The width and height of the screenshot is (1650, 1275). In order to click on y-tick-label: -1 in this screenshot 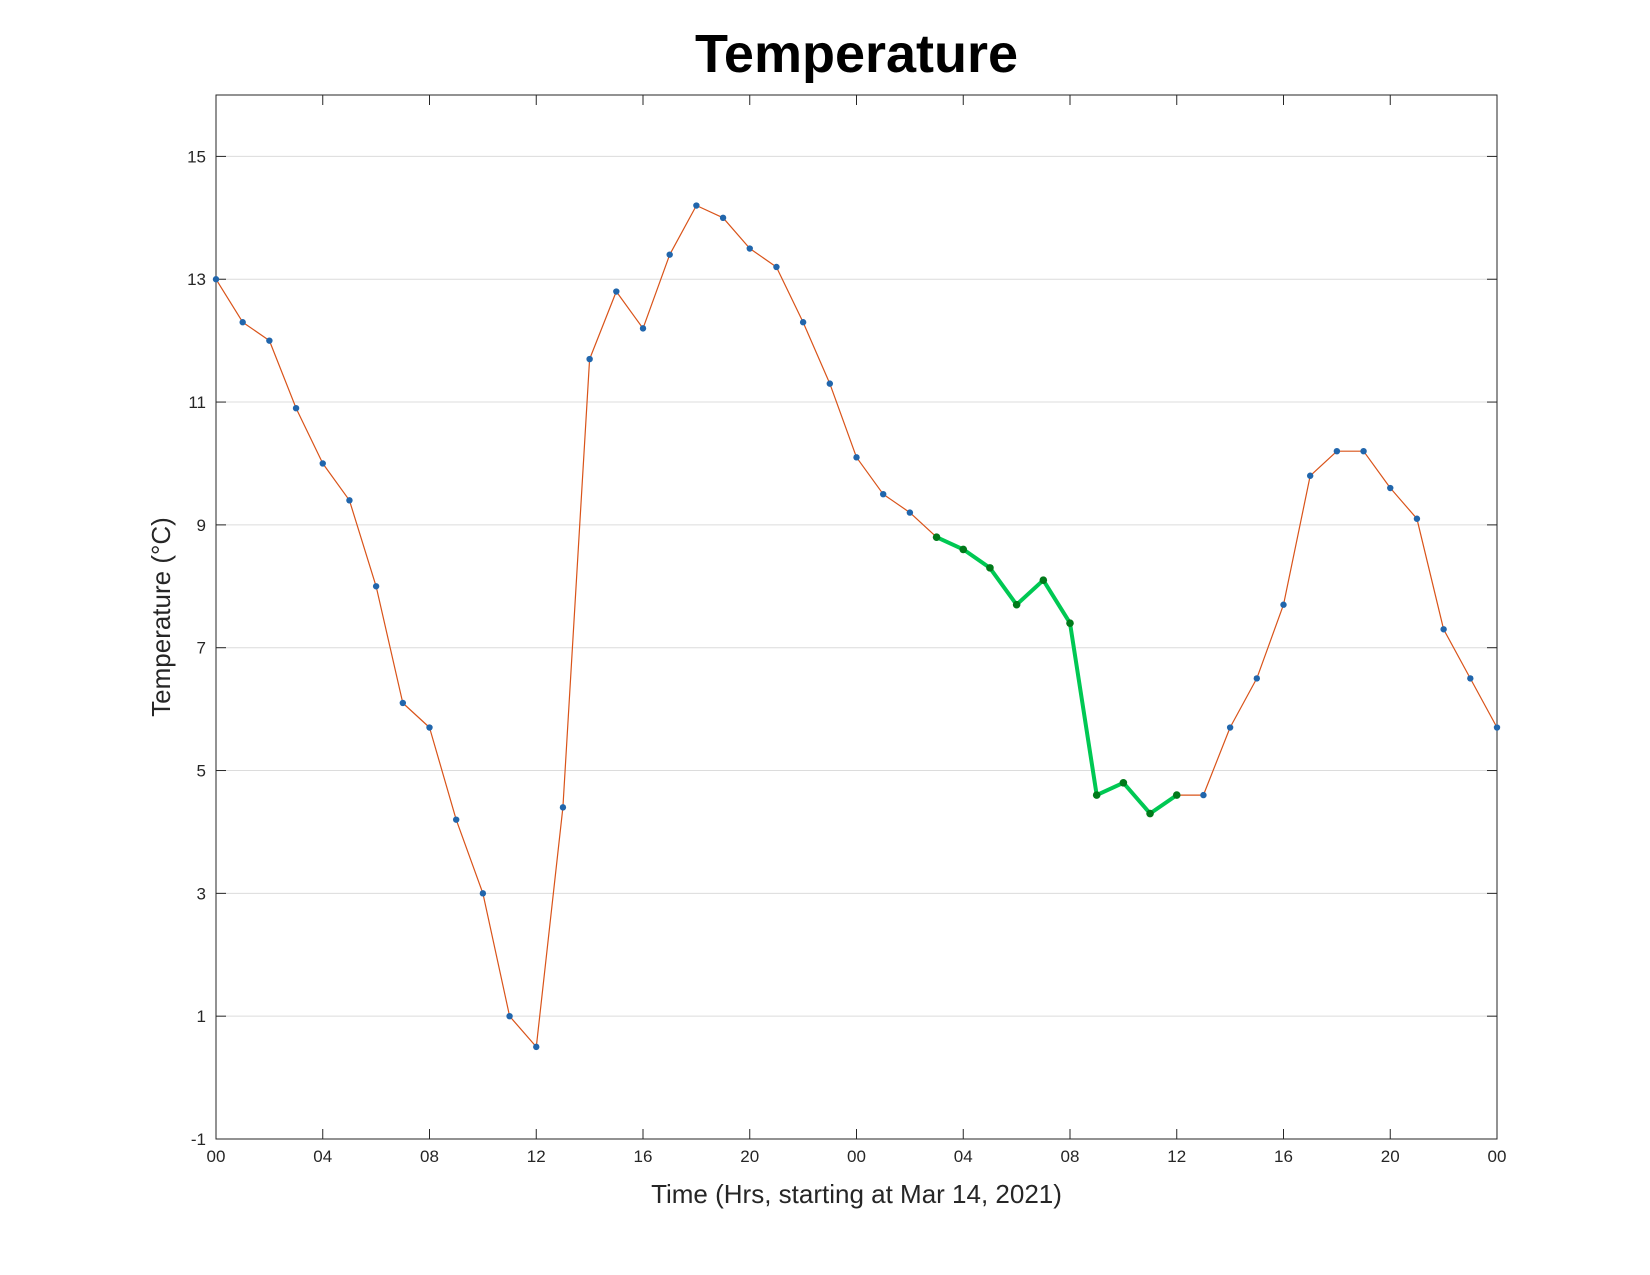, I will do `click(198, 1139)`.